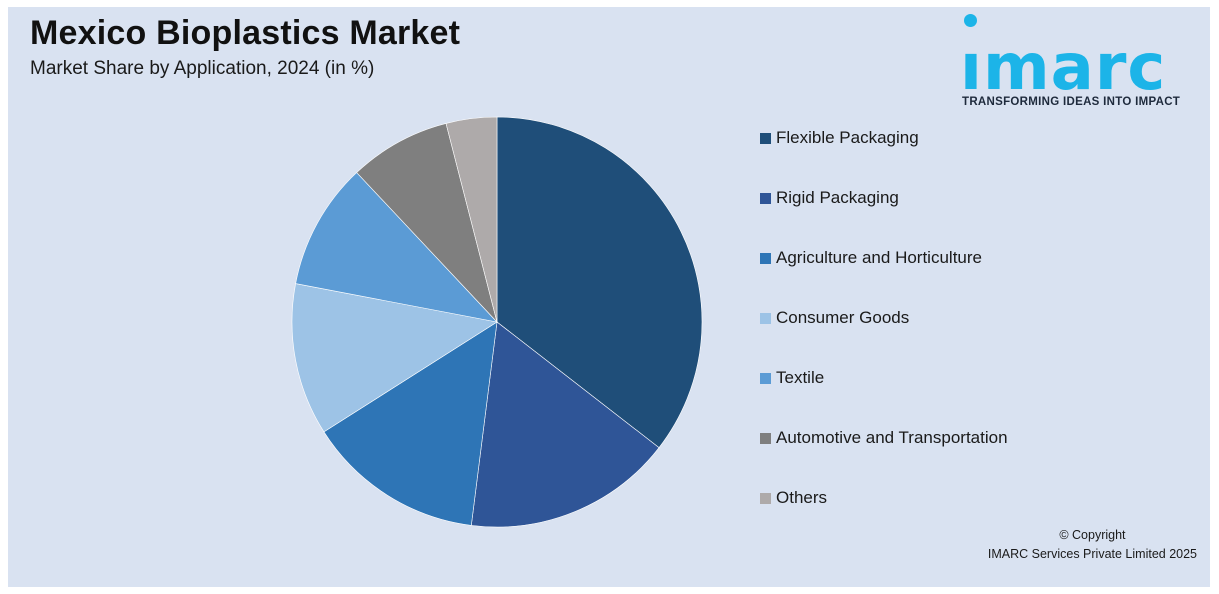 The image size is (1219, 594). What do you see at coordinates (565, 424) in the screenshot?
I see `pie-slice-rigid-packaging` at bounding box center [565, 424].